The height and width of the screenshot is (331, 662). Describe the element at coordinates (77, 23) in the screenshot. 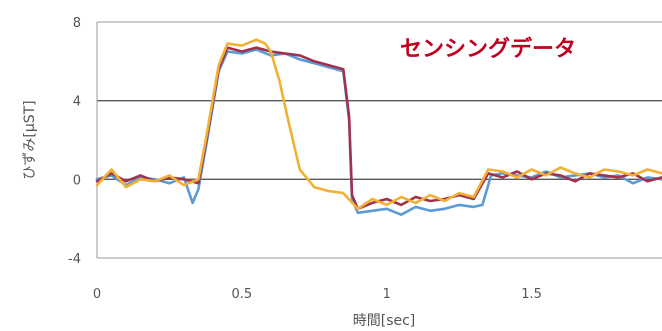

I see `y-tick-label: 8` at that location.